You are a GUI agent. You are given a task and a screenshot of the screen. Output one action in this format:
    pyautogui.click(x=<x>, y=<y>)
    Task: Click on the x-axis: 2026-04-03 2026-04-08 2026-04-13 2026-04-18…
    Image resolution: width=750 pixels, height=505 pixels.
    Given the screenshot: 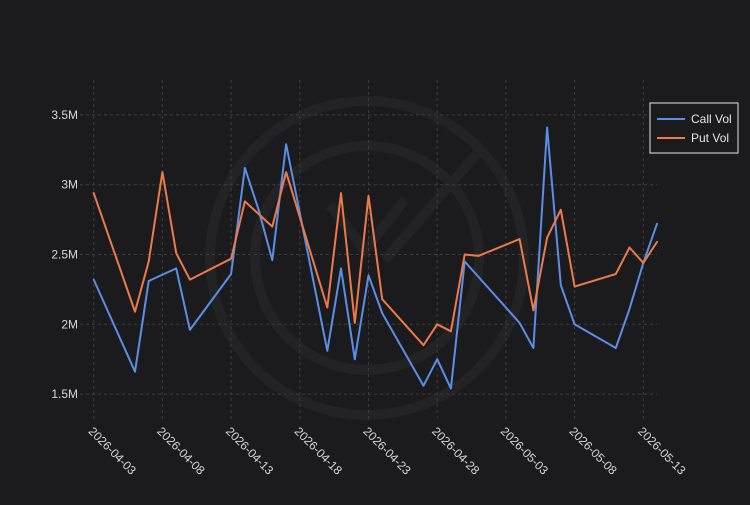 What is the action you would take?
    pyautogui.click(x=387, y=451)
    